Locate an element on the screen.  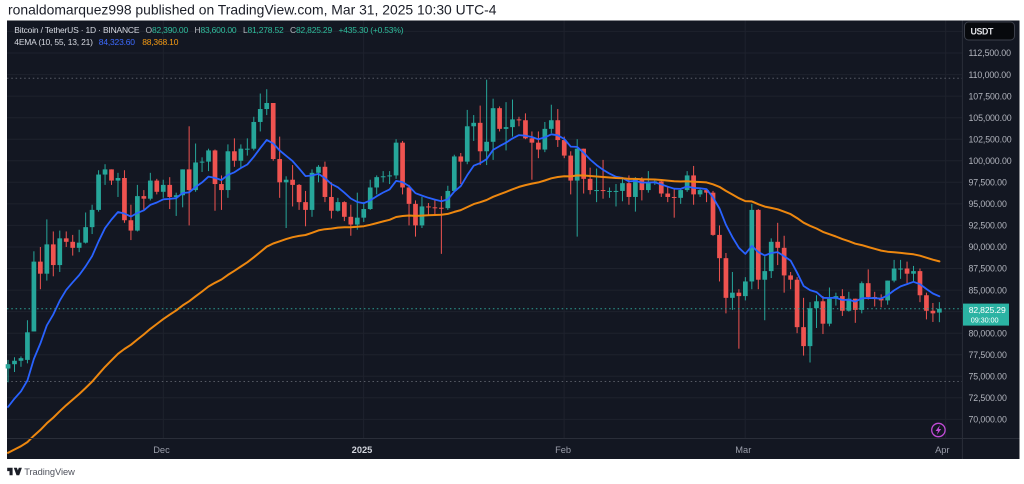
svg-text: Dec is located at coordinates (161, 450).